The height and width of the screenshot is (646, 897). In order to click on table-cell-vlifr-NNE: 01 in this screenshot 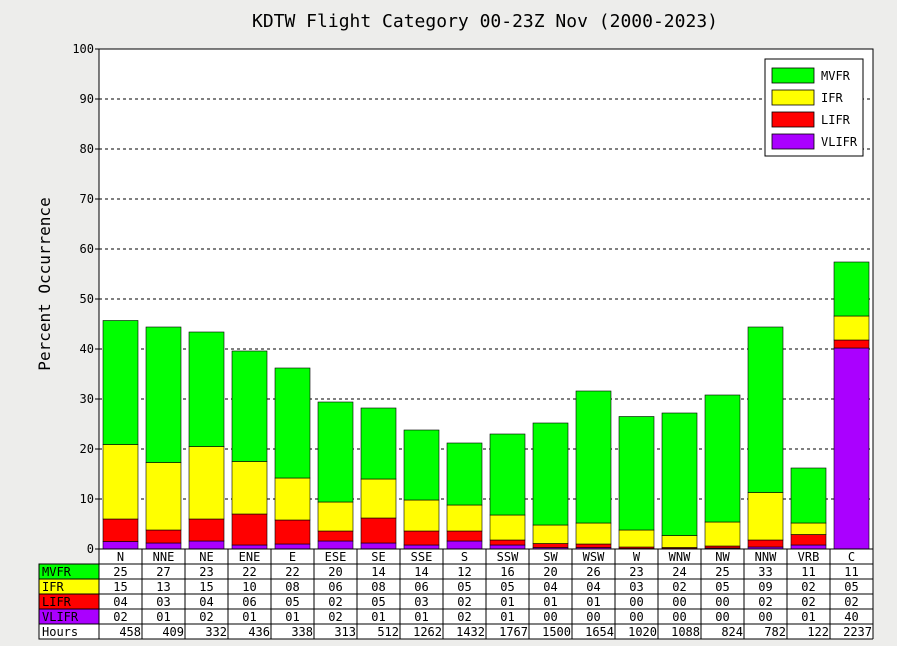, I will do `click(163, 617)`.